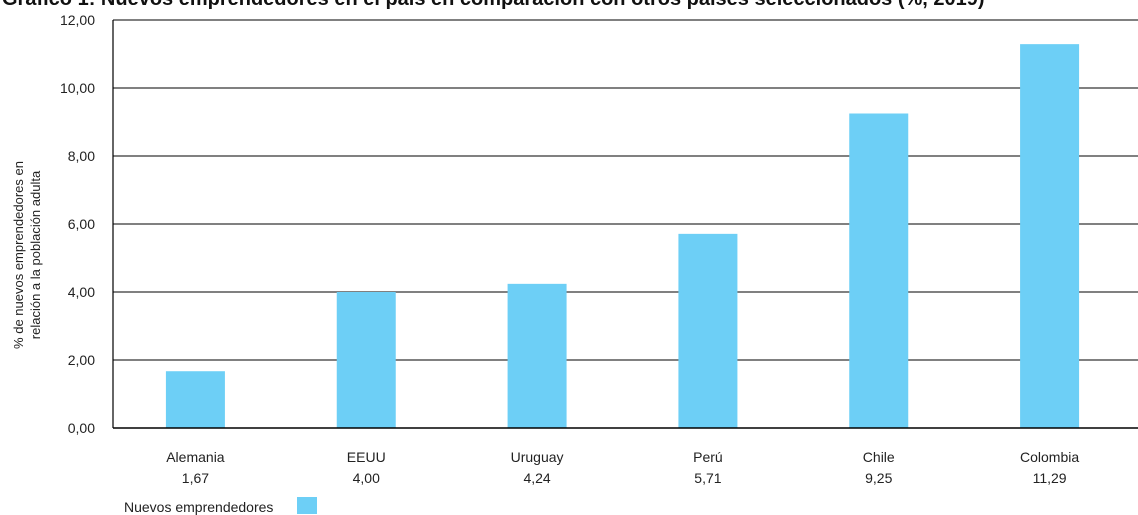  I want to click on legend: Nuevos emprendedores, so click(220, 506).